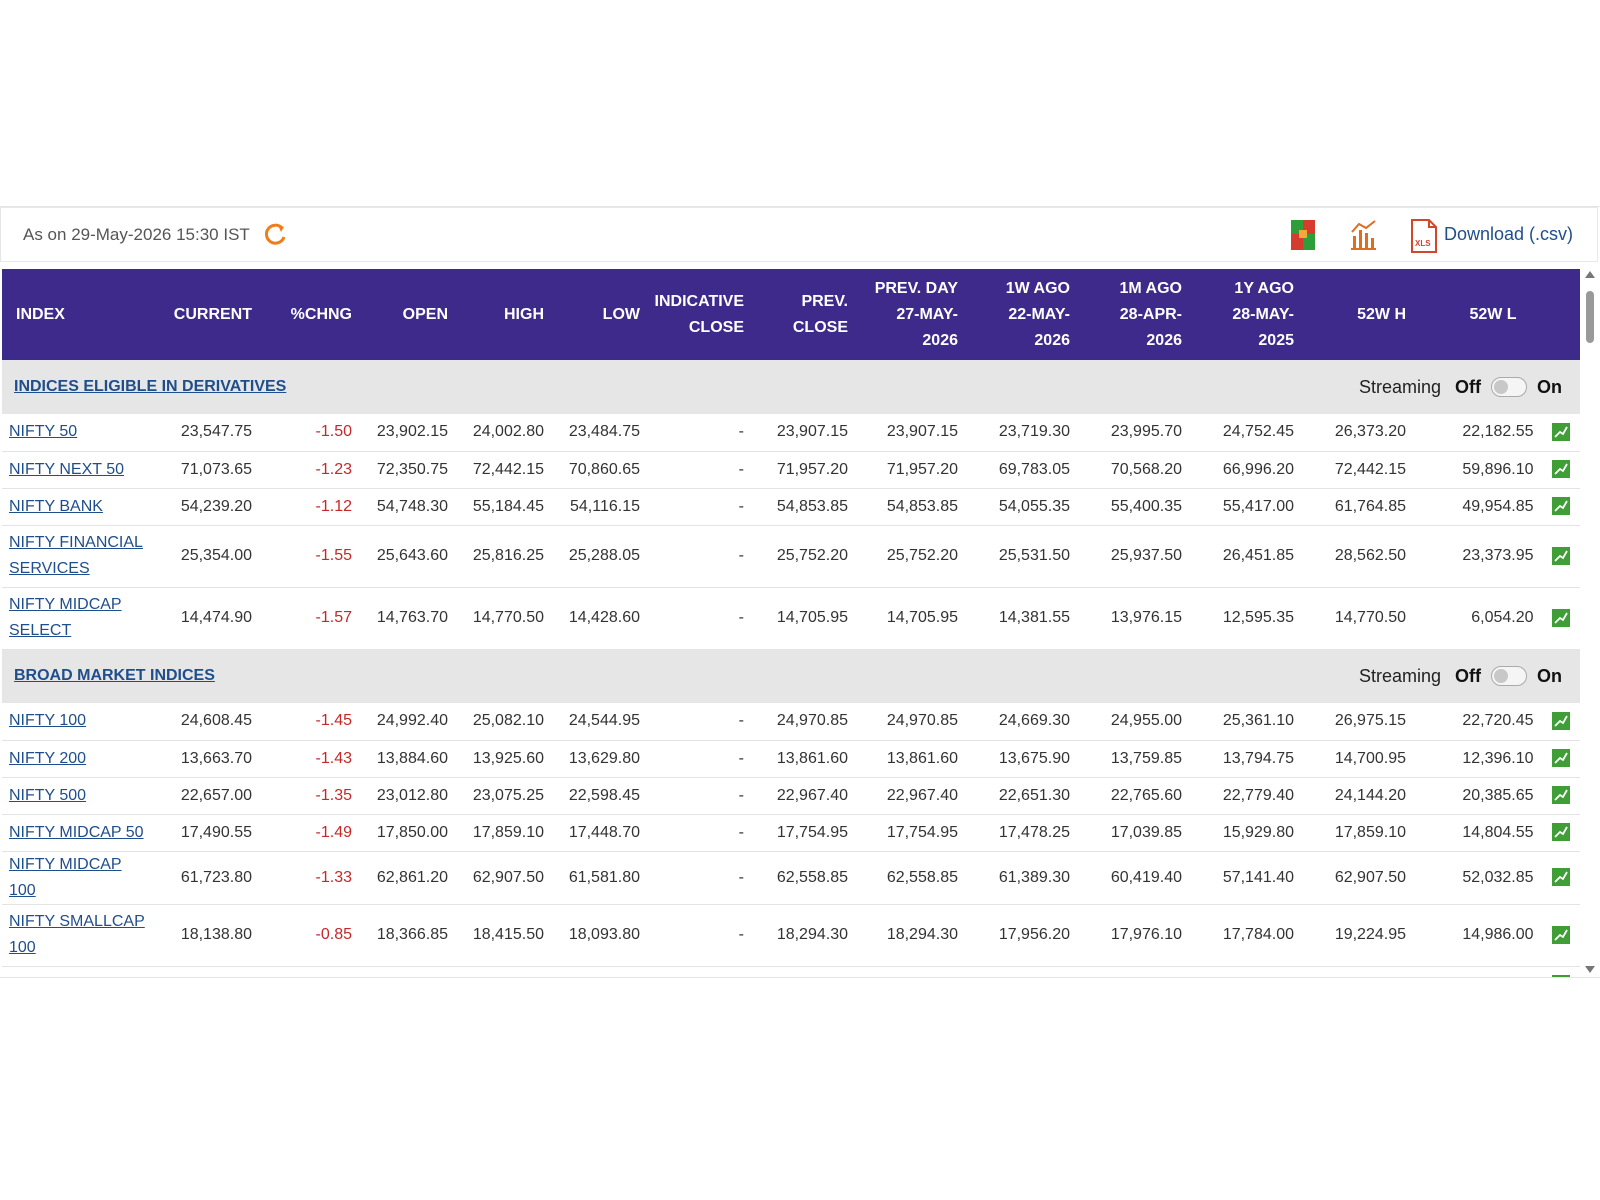  What do you see at coordinates (1248, 971) in the screenshot?
I see `cell-y1: 18.02` at bounding box center [1248, 971].